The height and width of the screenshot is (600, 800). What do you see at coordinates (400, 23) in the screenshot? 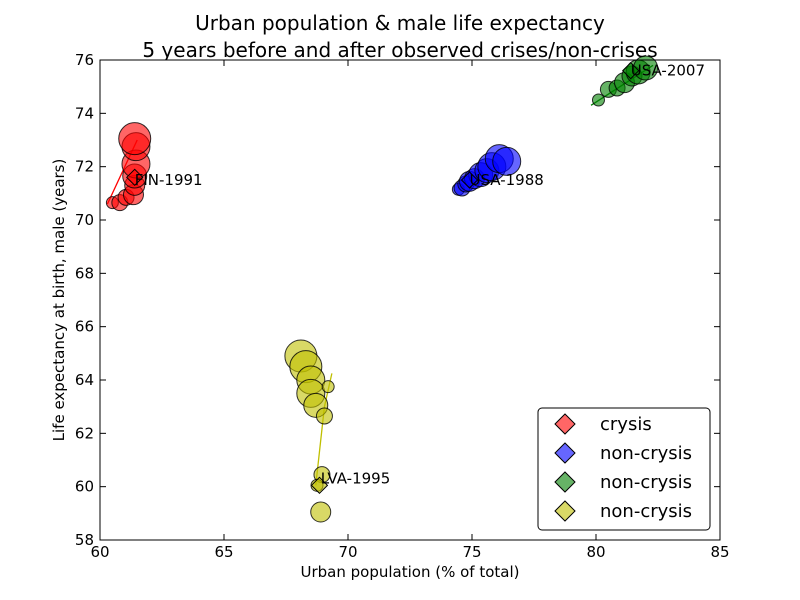
I see `chart-title-line-1: Urban population & male life expectancy` at bounding box center [400, 23].